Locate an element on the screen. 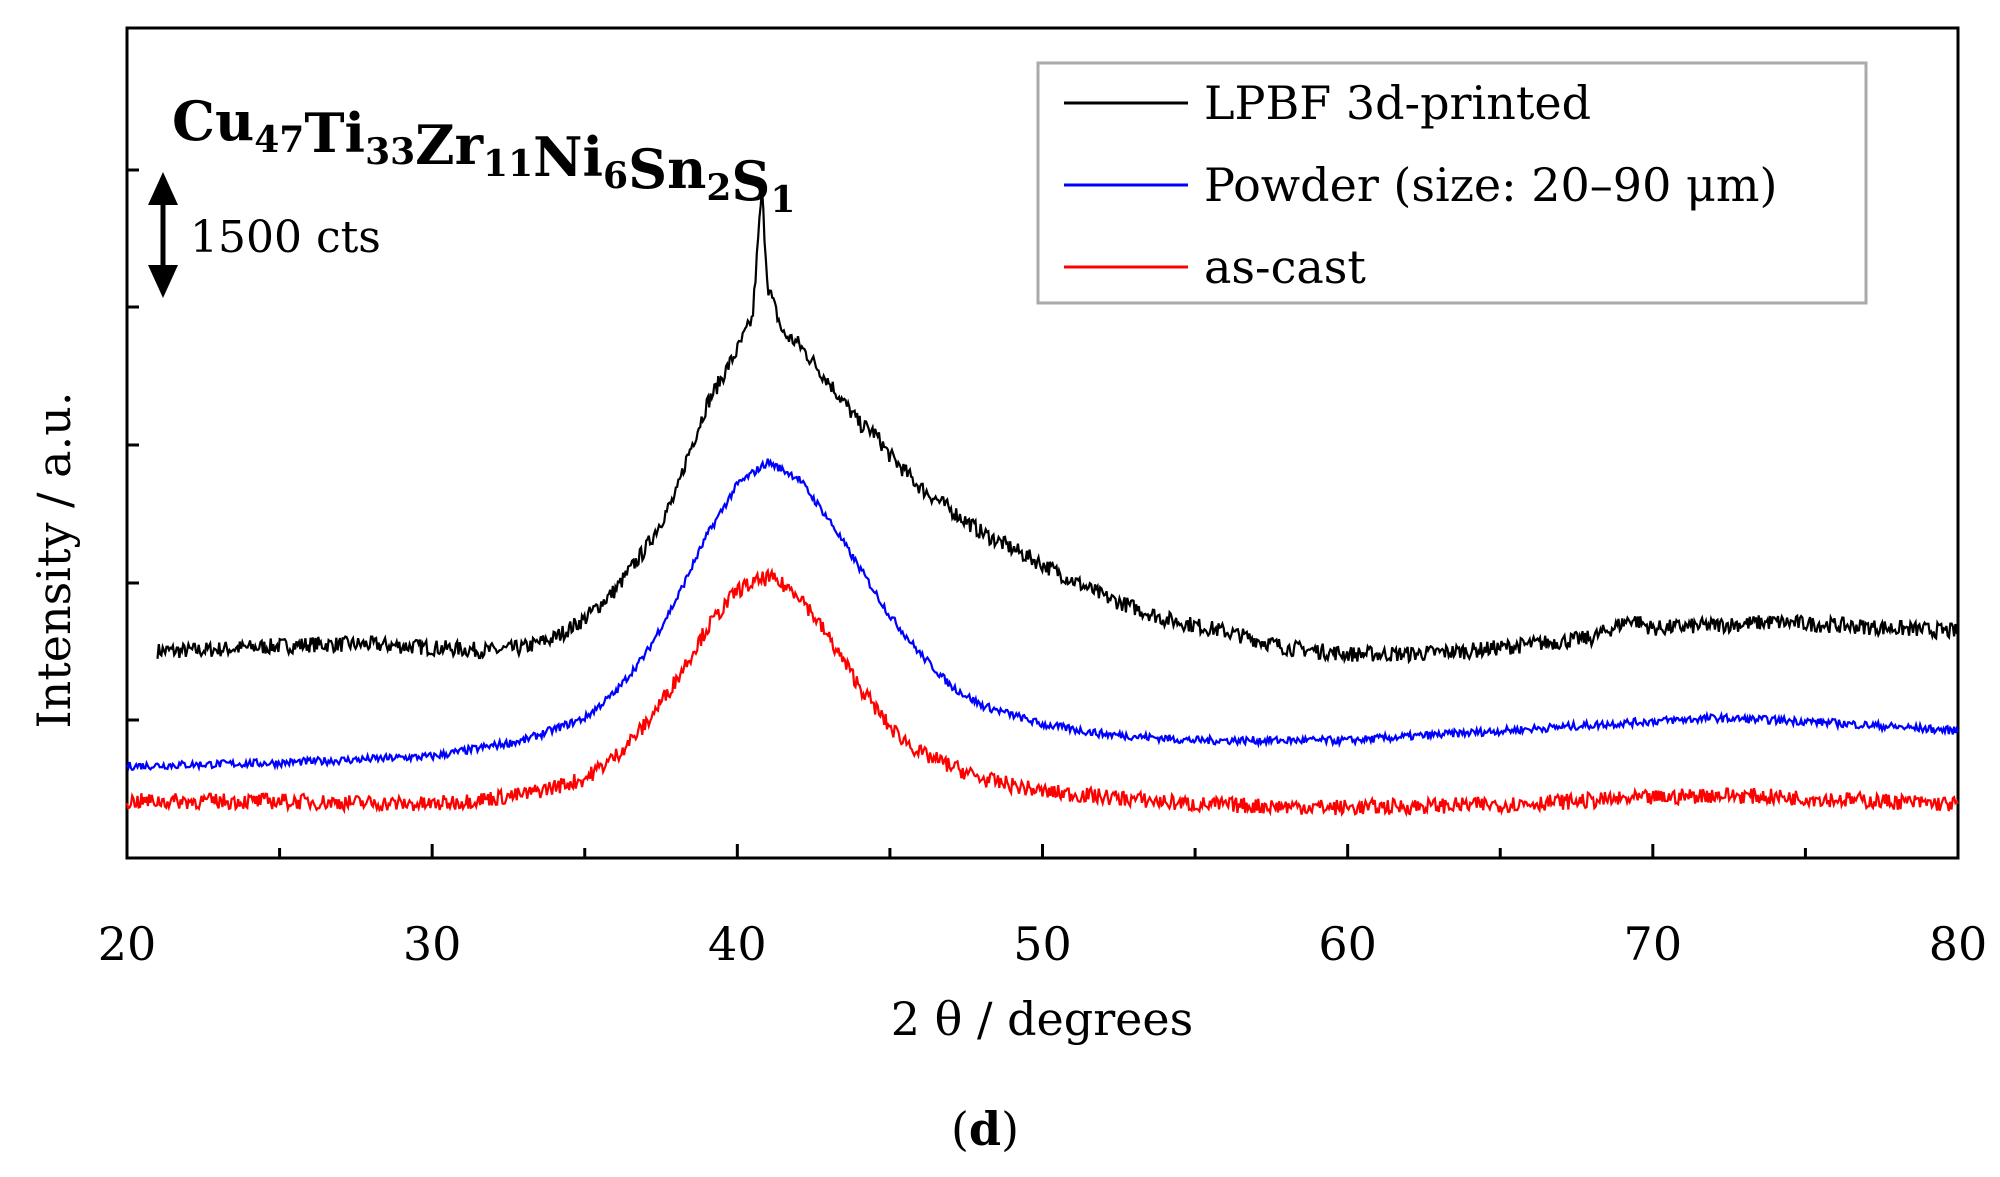 The height and width of the screenshot is (1177, 2000). x-tick-label: 70 is located at coordinates (1653, 944).